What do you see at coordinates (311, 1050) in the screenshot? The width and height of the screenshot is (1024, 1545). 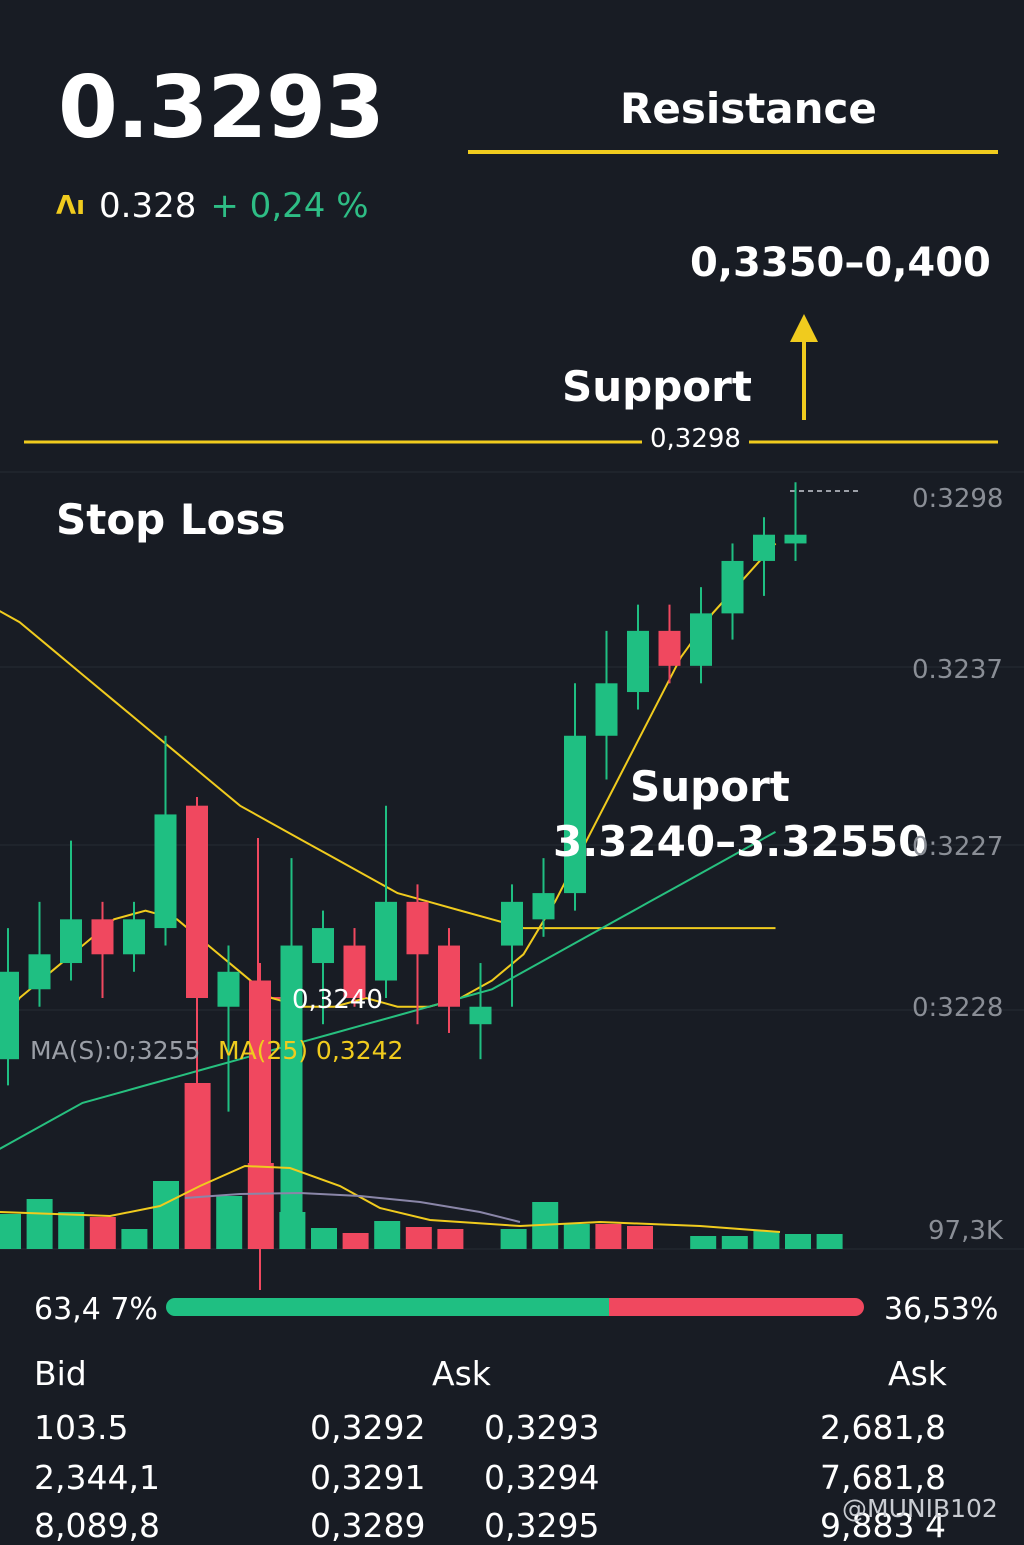 I see `ma-25-legend: MA(25) 0,3242` at bounding box center [311, 1050].